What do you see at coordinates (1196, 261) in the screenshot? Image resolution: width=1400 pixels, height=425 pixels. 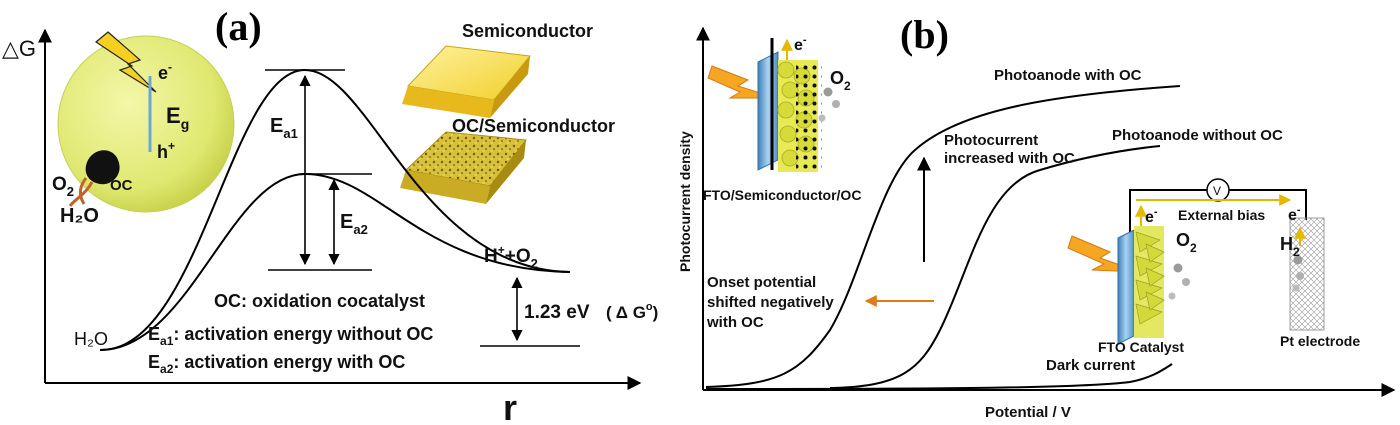 I see `pec-cell-schematic` at bounding box center [1196, 261].